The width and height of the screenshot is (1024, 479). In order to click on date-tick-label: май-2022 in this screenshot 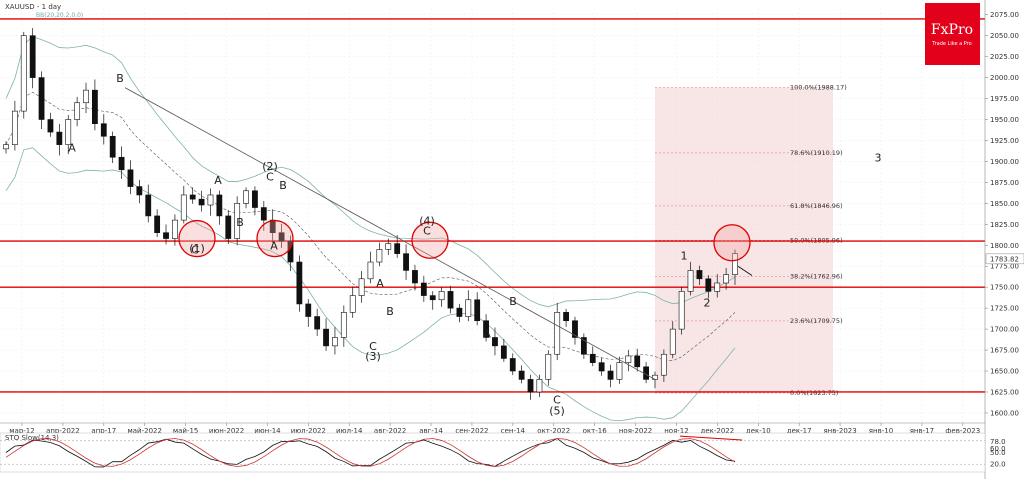, I will do `click(144, 431)`.